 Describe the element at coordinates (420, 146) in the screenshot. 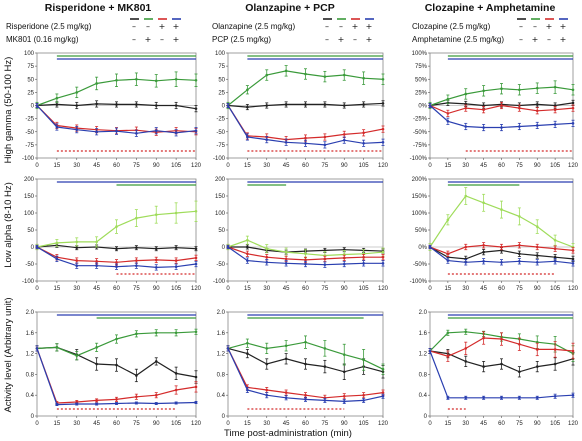

I see `panel-3-ytick-label: -75%` at that location.